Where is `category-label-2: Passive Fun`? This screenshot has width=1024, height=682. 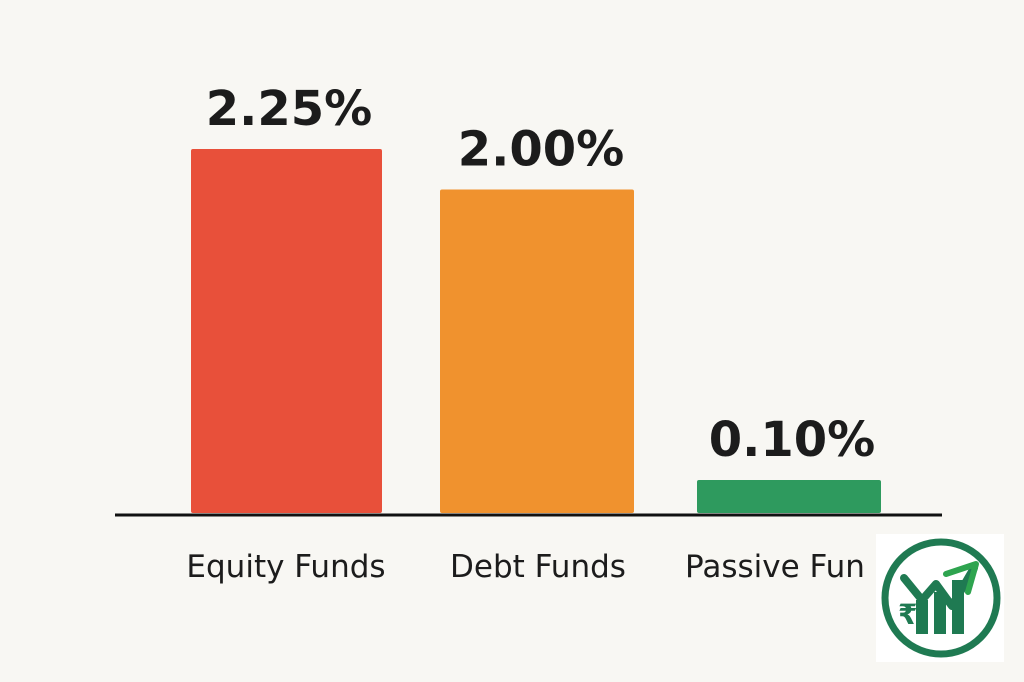
category-label-2: Passive Fun is located at coordinates (775, 567).